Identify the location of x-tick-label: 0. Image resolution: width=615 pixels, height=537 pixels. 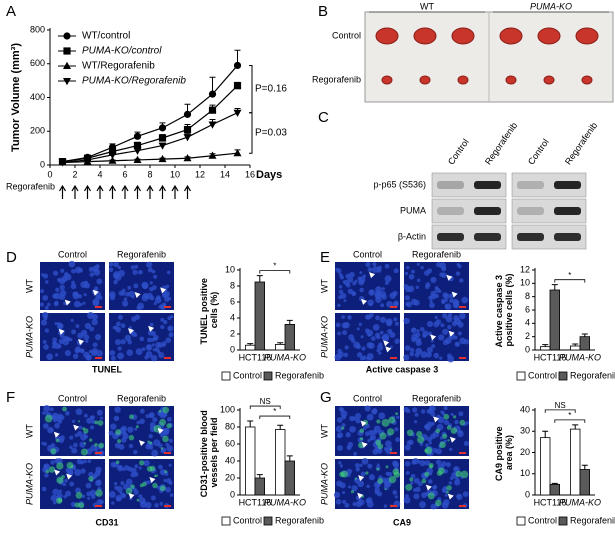
(49, 174).